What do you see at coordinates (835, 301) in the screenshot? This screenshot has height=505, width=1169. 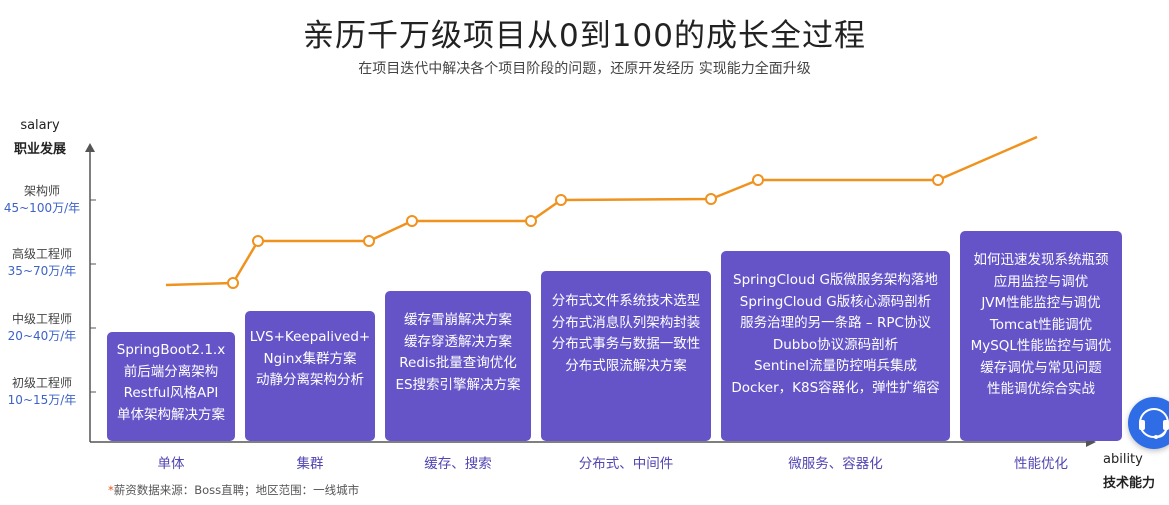 I see `stage-item: SpringCloud G版核心源码剖析` at bounding box center [835, 301].